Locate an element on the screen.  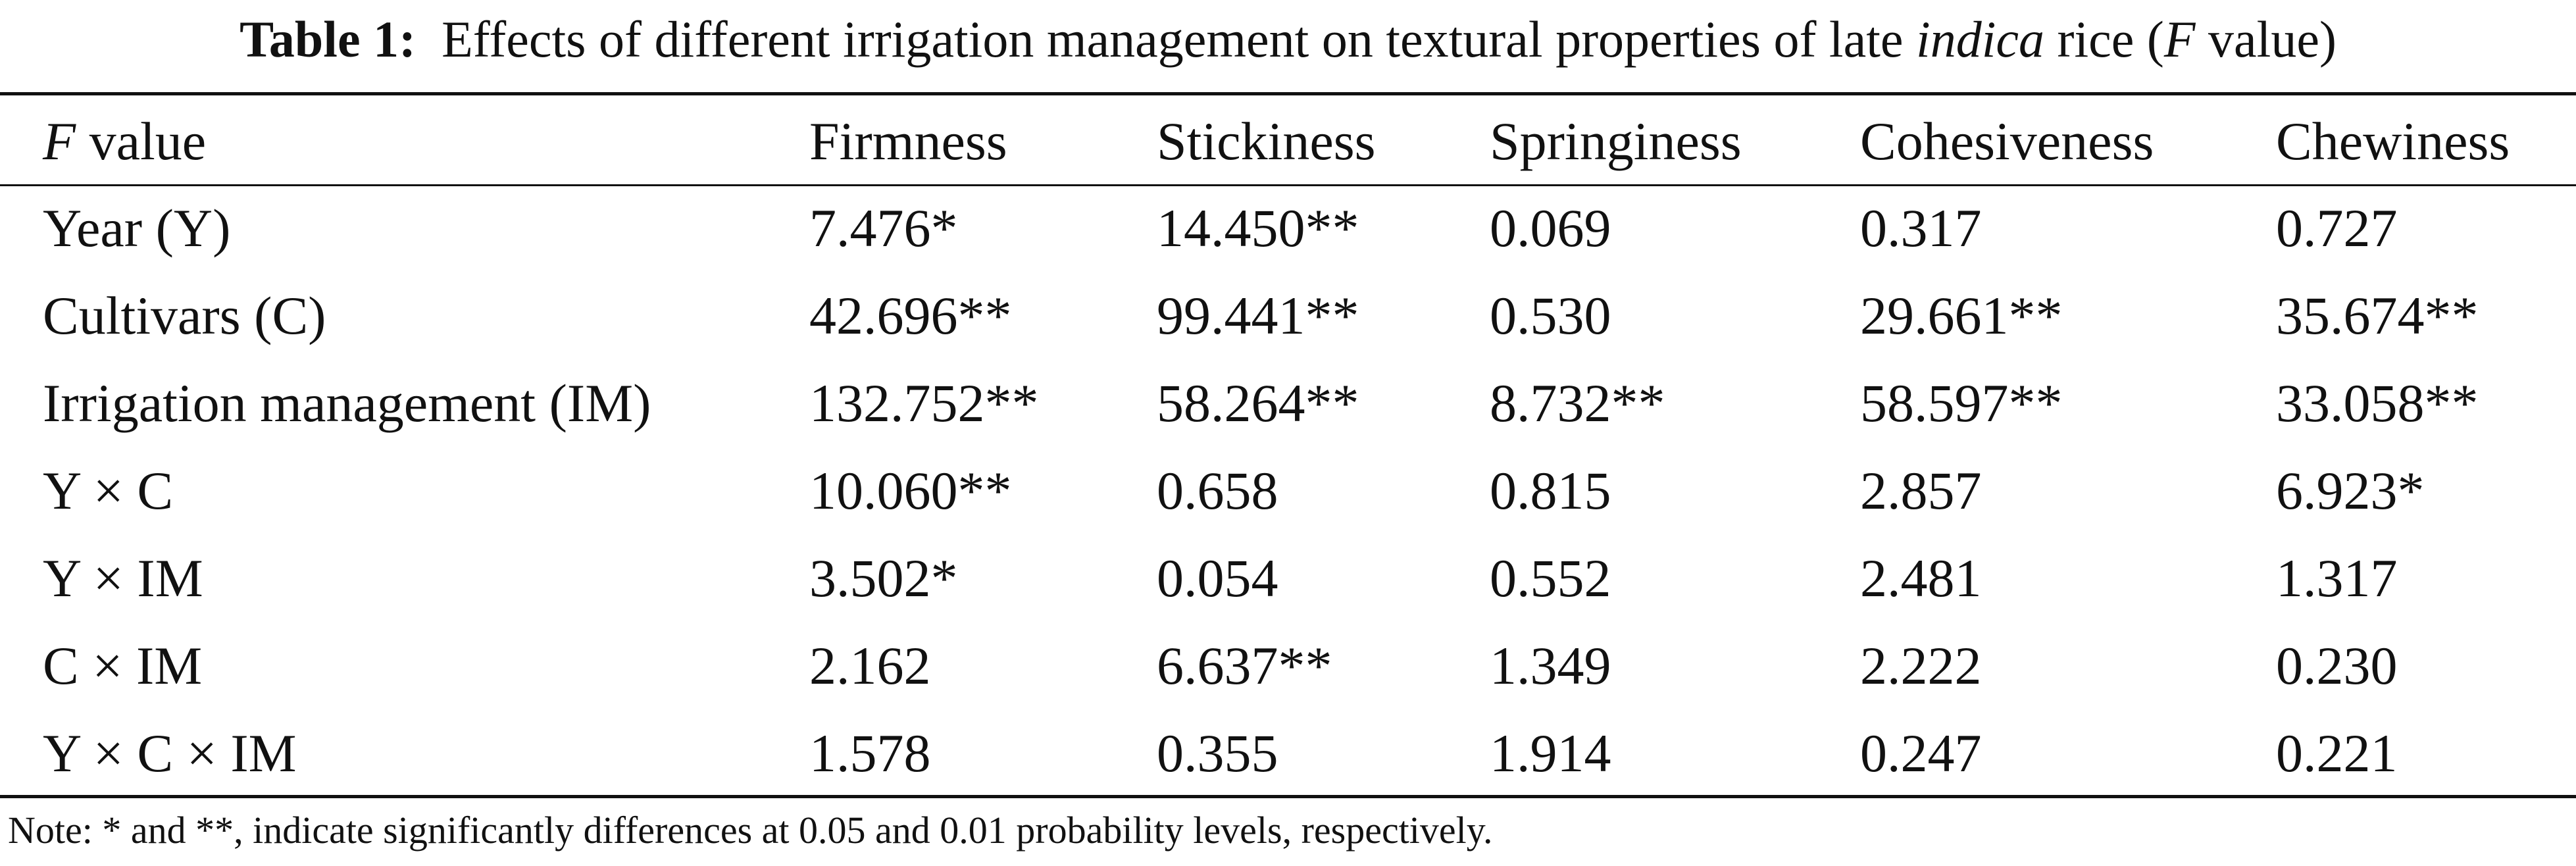
cell-cohesiveness: 0.247 is located at coordinates (1921, 753).